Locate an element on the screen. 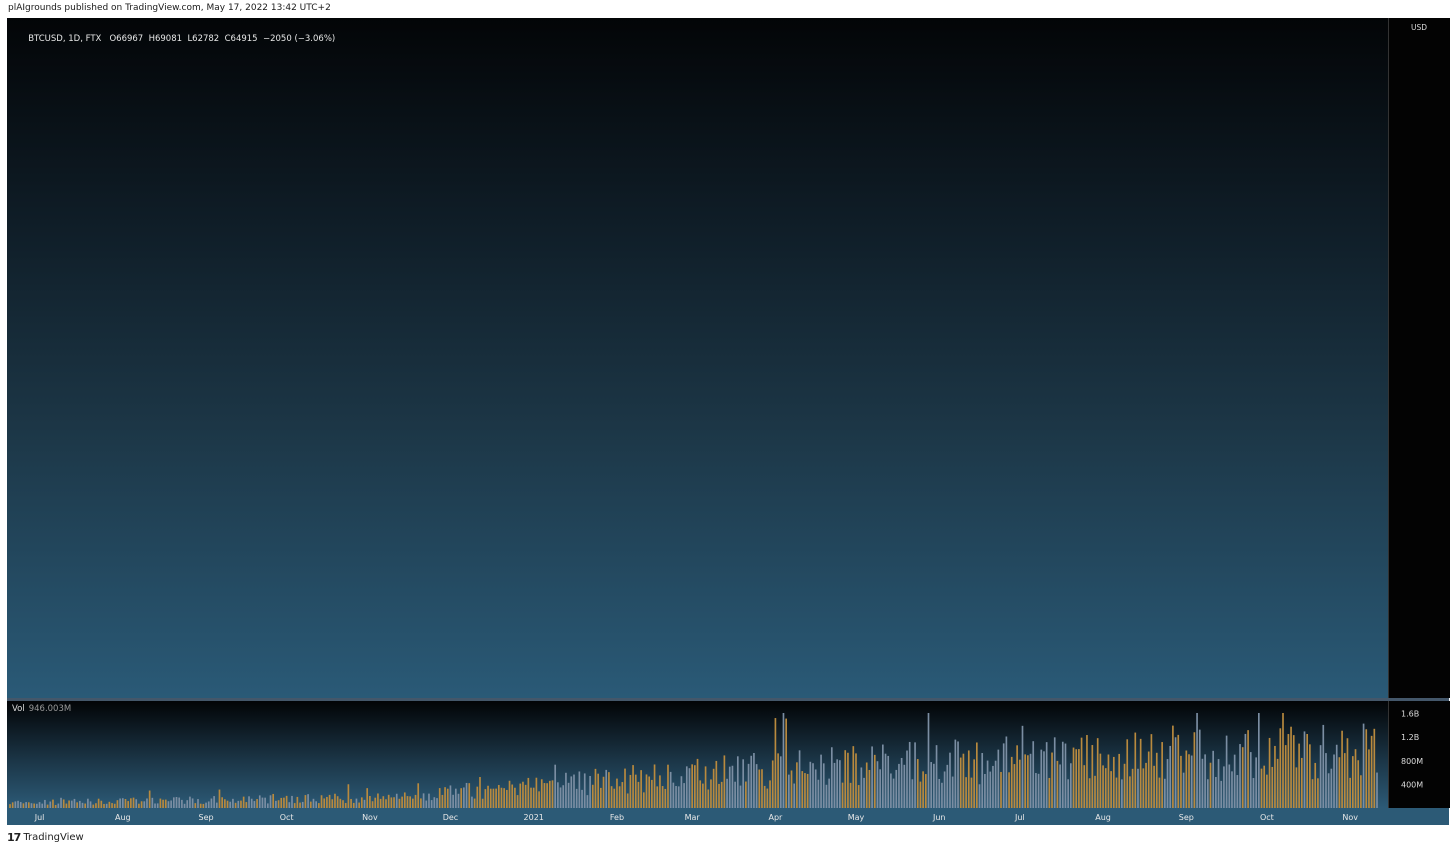 This screenshot has width=1456, height=850. volume-chart is located at coordinates (693, 760).